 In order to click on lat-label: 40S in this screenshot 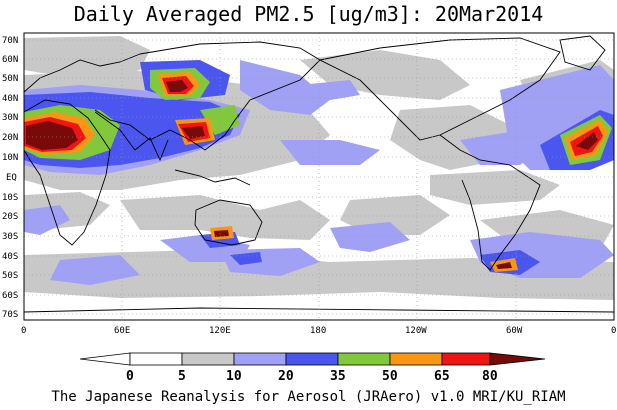, I will do `click(10, 257)`.